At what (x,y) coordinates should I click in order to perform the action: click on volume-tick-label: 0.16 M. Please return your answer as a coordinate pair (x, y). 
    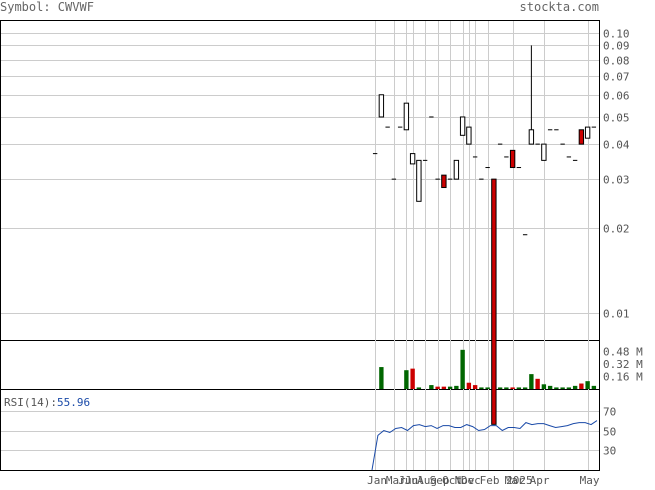
    Looking at the image, I should click on (623, 376).